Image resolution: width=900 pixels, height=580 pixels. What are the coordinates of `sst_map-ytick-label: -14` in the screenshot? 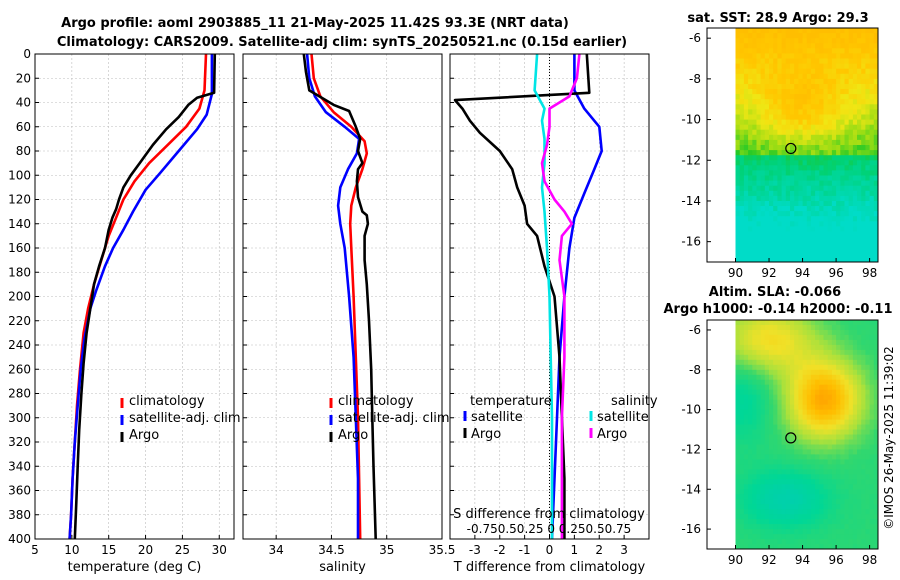 It's located at (691, 201).